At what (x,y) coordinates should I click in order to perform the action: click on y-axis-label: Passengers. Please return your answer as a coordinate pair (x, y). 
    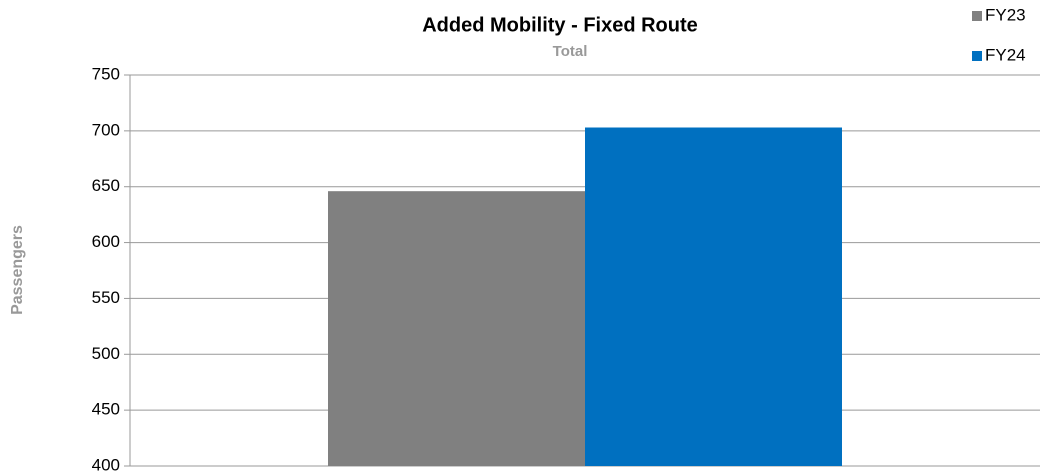
    Looking at the image, I should click on (17, 270).